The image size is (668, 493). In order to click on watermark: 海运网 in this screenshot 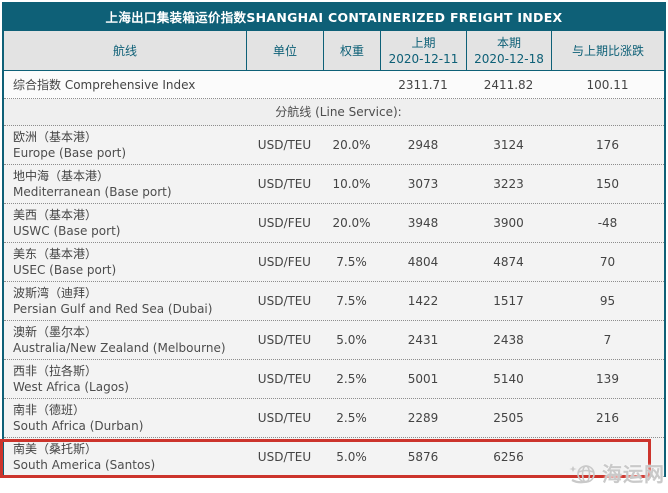, I will do `click(617, 472)`.